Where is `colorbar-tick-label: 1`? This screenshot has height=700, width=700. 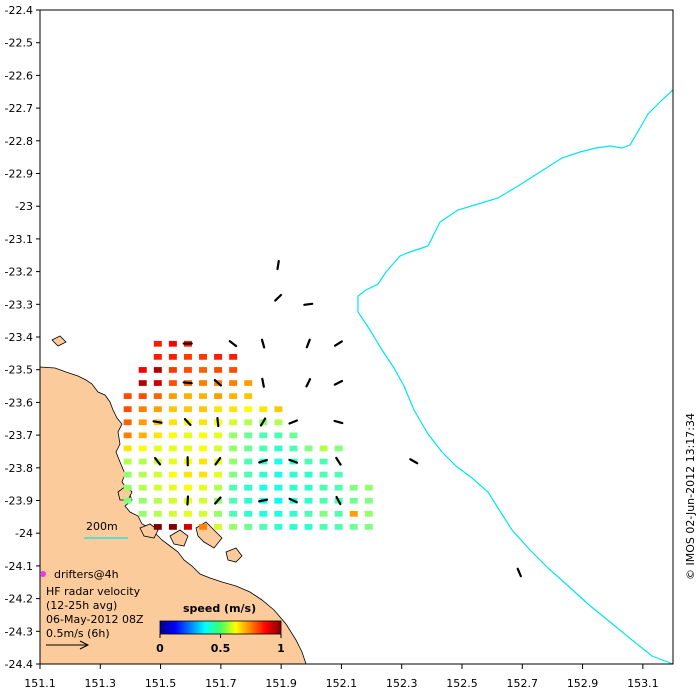
colorbar-tick-label: 1 is located at coordinates (281, 648).